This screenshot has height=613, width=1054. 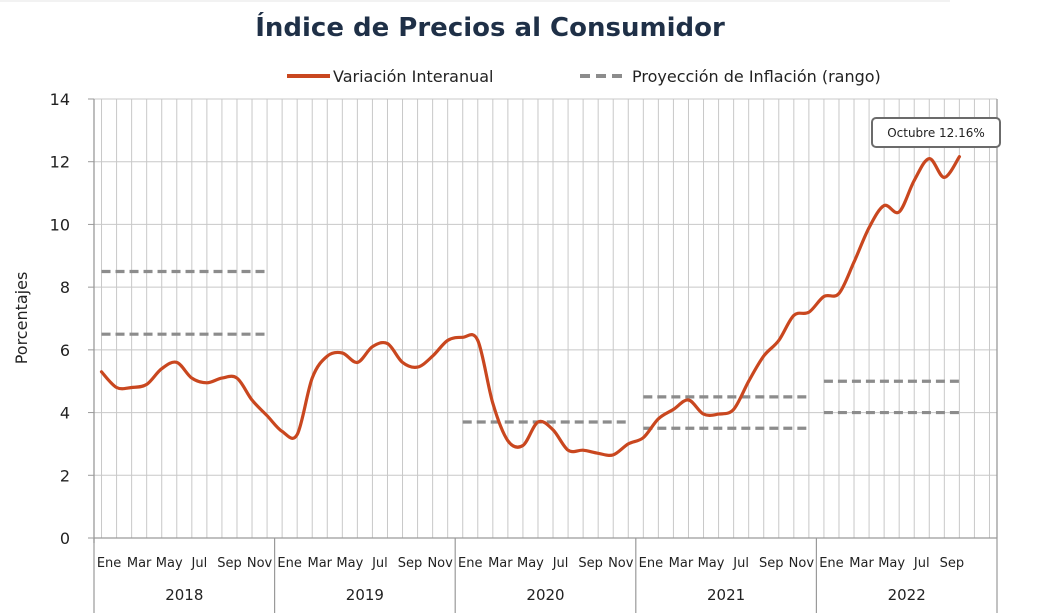 What do you see at coordinates (413, 76) in the screenshot?
I see `legend-label-variacion: Variación Interanual` at bounding box center [413, 76].